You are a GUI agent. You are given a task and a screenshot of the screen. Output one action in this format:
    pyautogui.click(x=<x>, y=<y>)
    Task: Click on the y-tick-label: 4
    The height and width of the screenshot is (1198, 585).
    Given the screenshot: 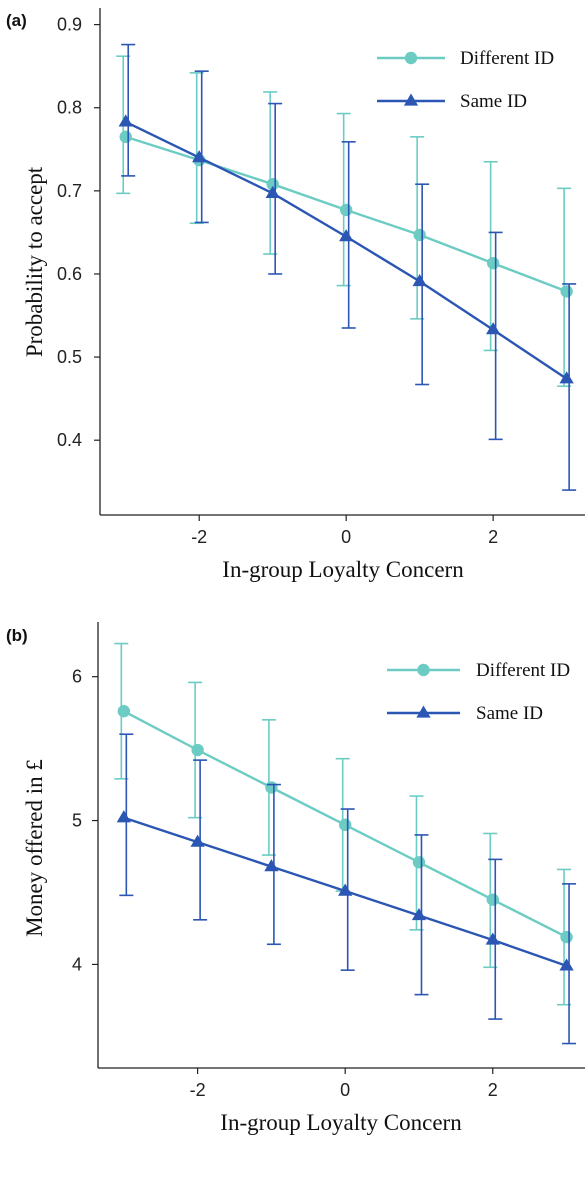 What is the action you would take?
    pyautogui.click(x=77, y=964)
    